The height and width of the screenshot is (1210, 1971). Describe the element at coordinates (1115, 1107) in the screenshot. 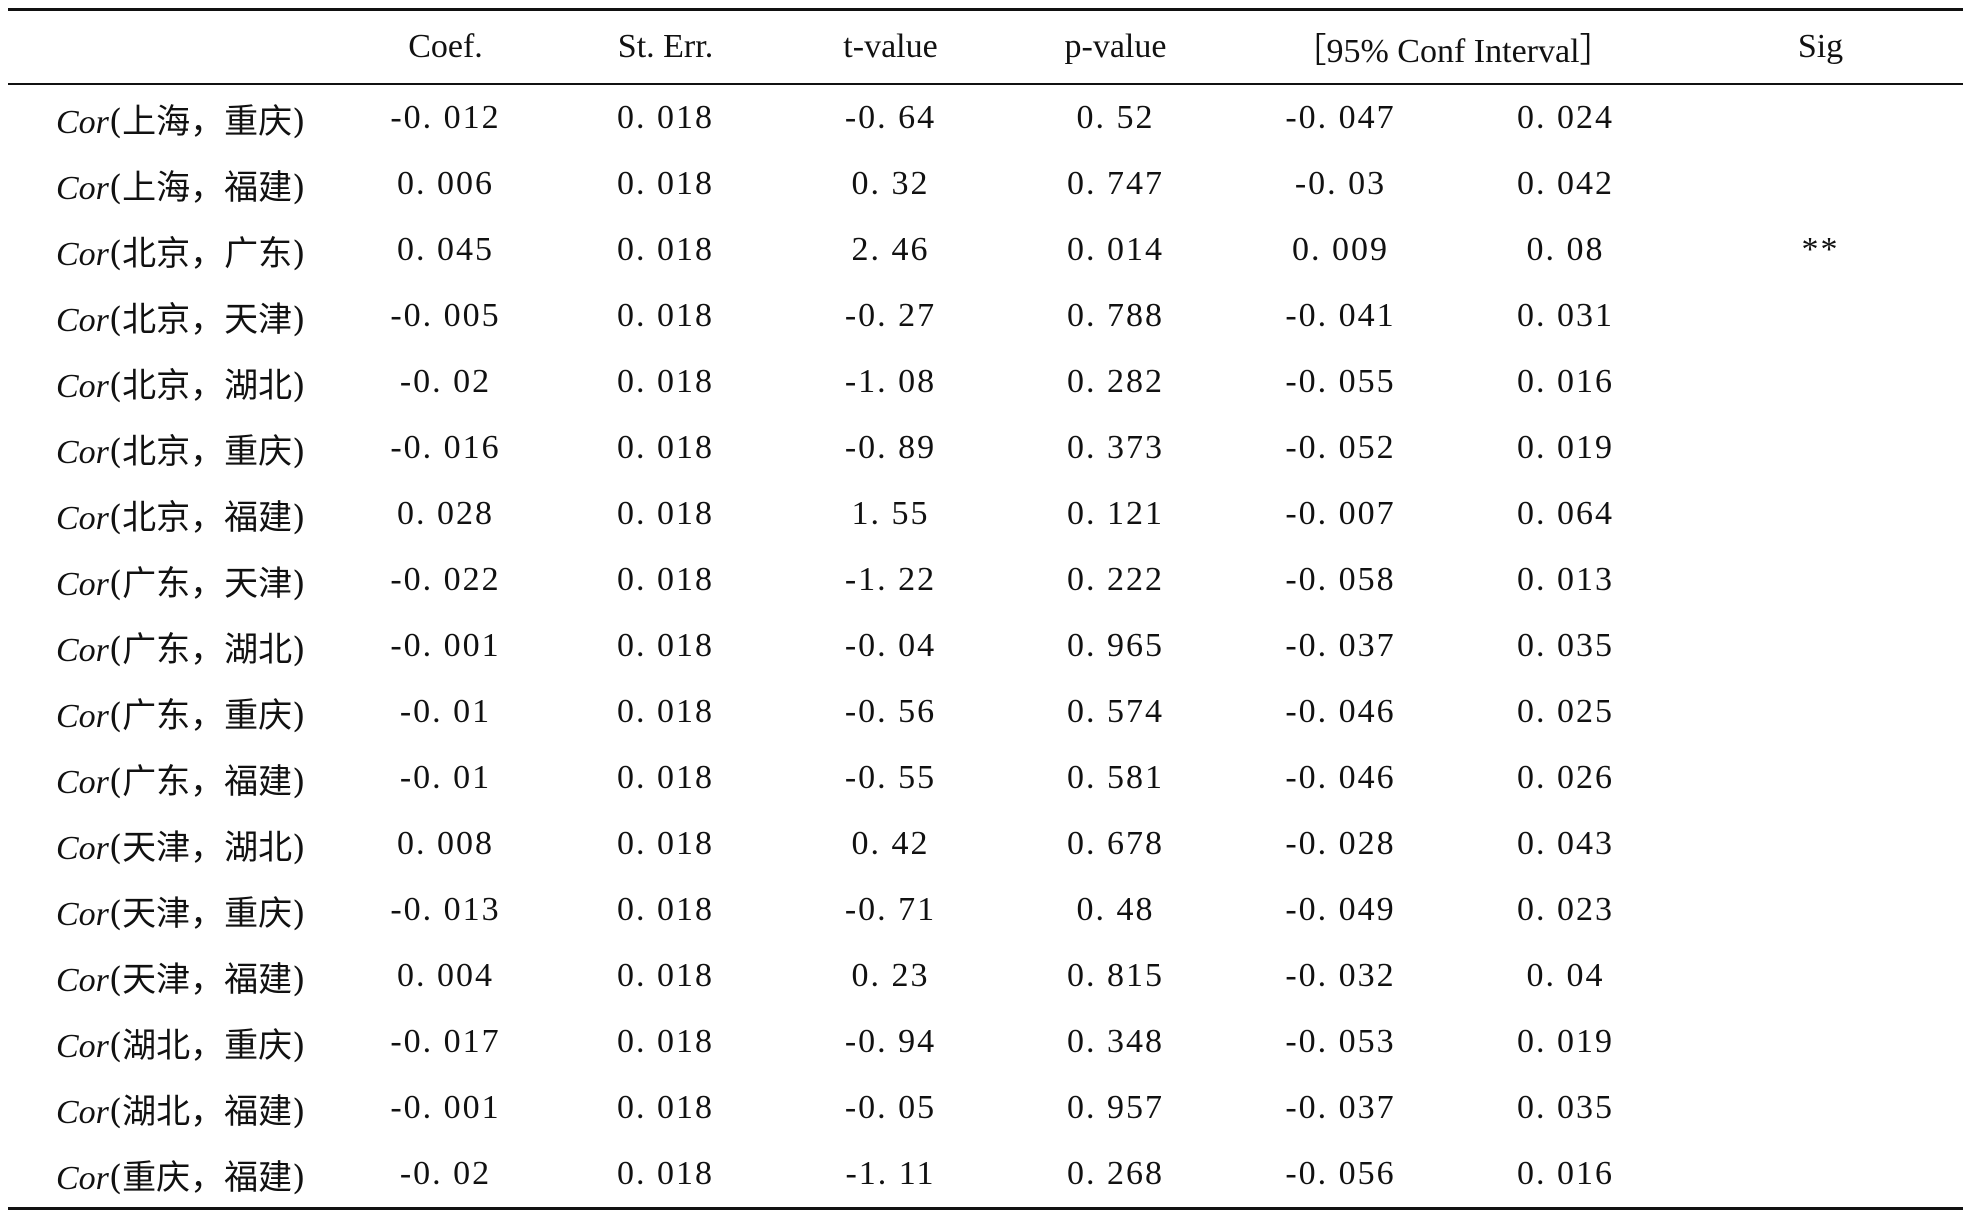

I see `p-value-cell: 0. 957` at that location.